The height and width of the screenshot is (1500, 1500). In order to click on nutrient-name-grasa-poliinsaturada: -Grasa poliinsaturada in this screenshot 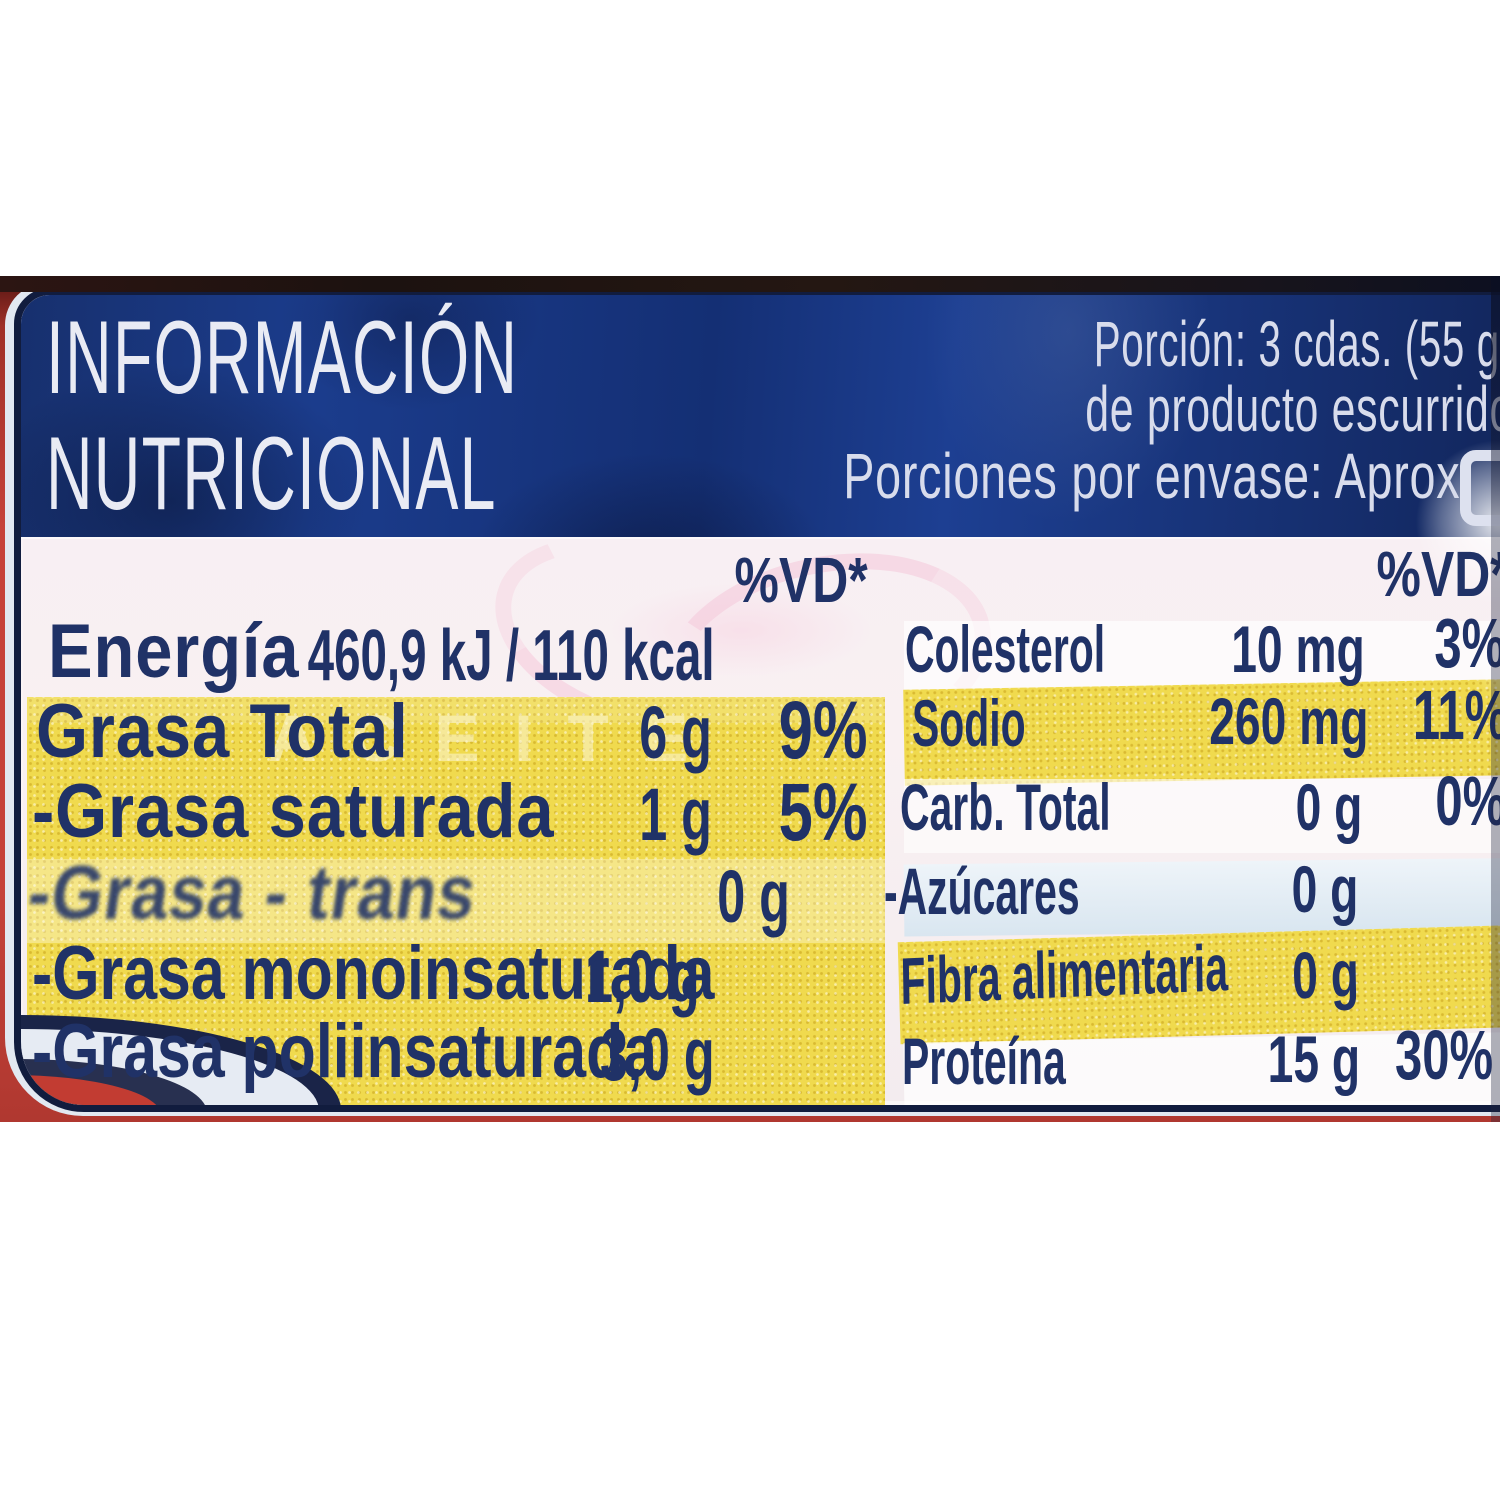, I will do `click(345, 1051)`.